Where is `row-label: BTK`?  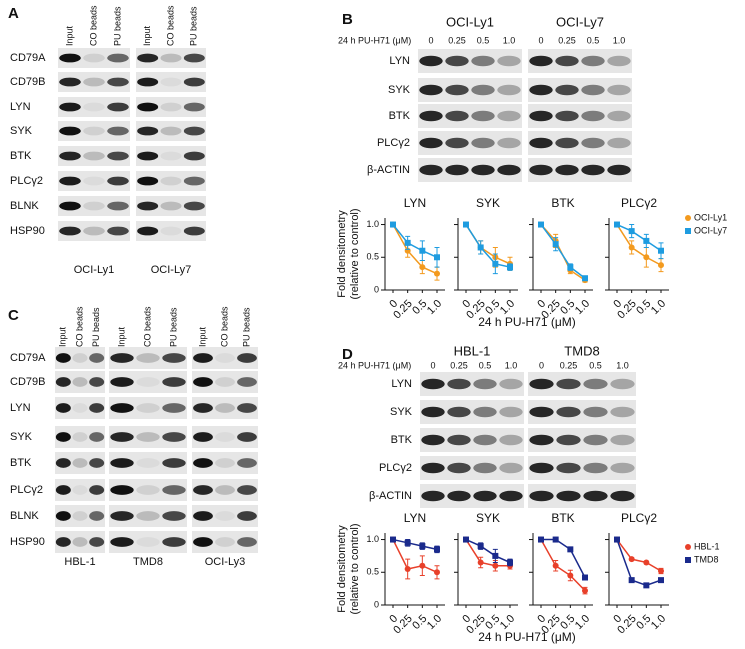 row-label: BTK is located at coordinates (402, 440).